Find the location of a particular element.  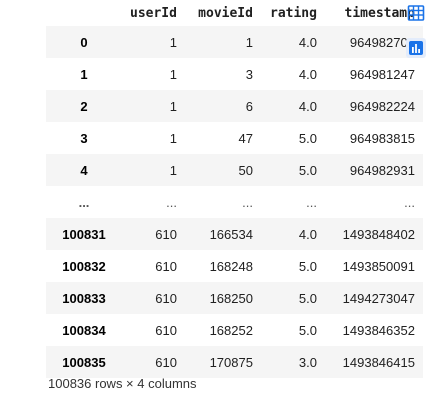

table-row: 0 1 1 4.0 964982703 is located at coordinates (234, 42).